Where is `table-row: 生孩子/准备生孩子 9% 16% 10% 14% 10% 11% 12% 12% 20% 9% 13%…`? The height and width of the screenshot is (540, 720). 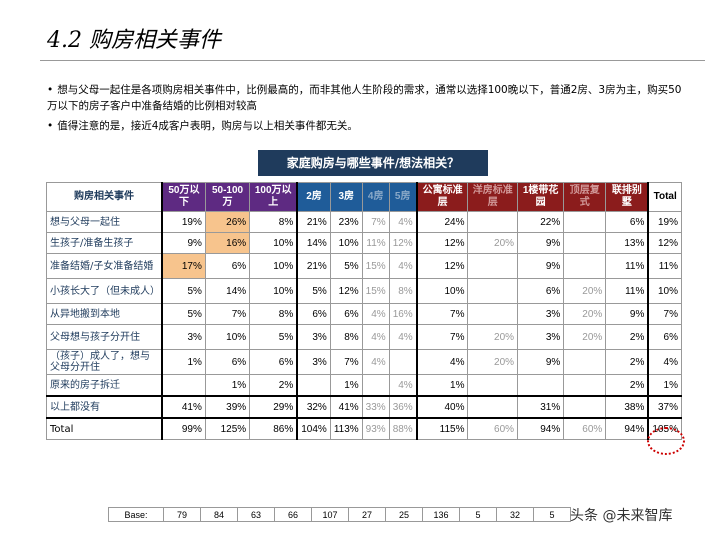 table-row: 生孩子/准备生孩子 9% 16% 10% 14% 10% 11% 12% 12% 20% 9% 13%… is located at coordinates (364, 243).